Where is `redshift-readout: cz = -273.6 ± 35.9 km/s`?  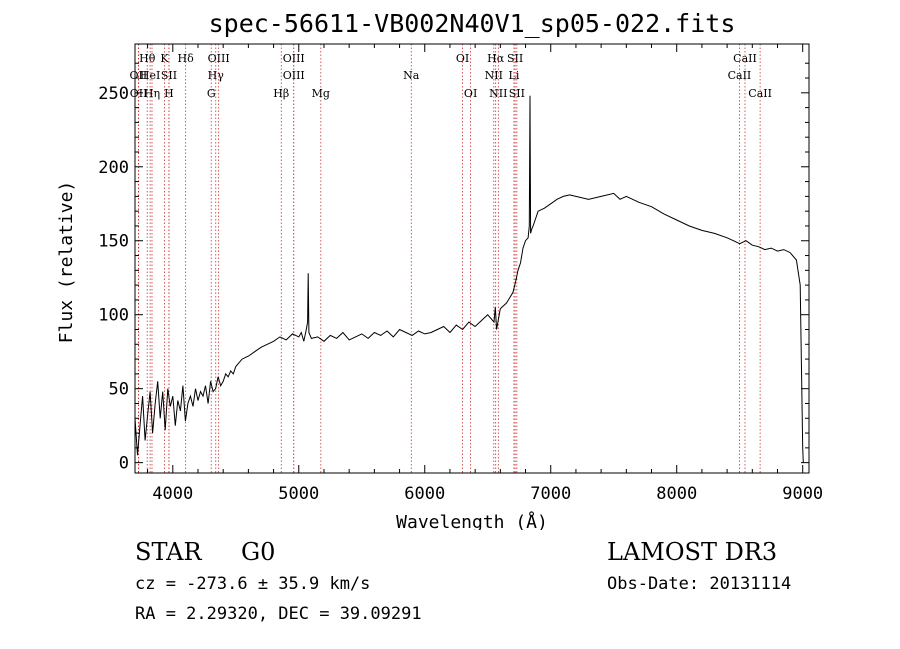
redshift-readout: cz = -273.6 ± 35.9 km/s is located at coordinates (253, 584).